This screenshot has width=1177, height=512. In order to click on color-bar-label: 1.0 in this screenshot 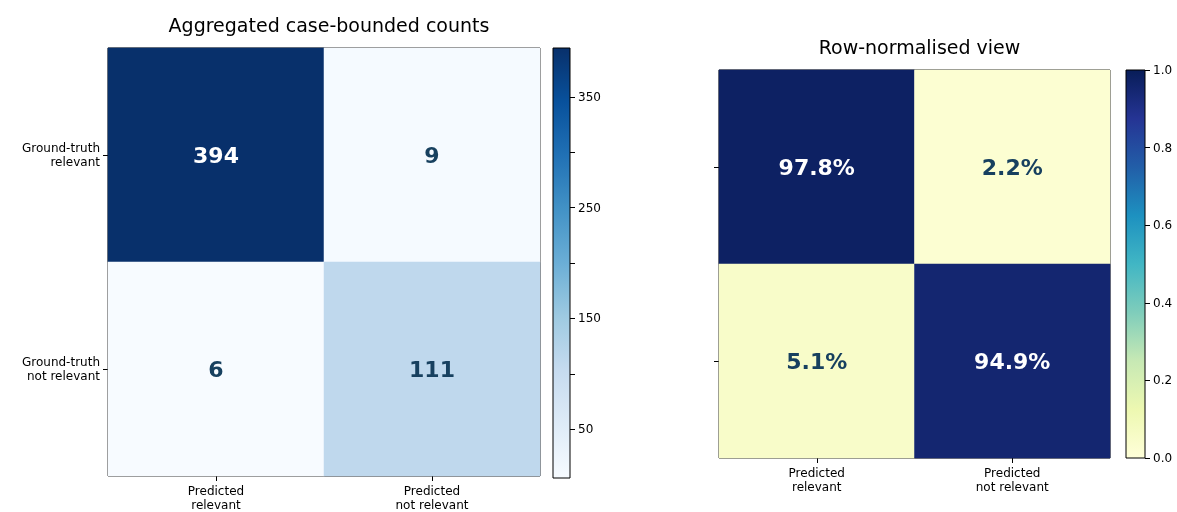, I will do `click(1163, 70)`.